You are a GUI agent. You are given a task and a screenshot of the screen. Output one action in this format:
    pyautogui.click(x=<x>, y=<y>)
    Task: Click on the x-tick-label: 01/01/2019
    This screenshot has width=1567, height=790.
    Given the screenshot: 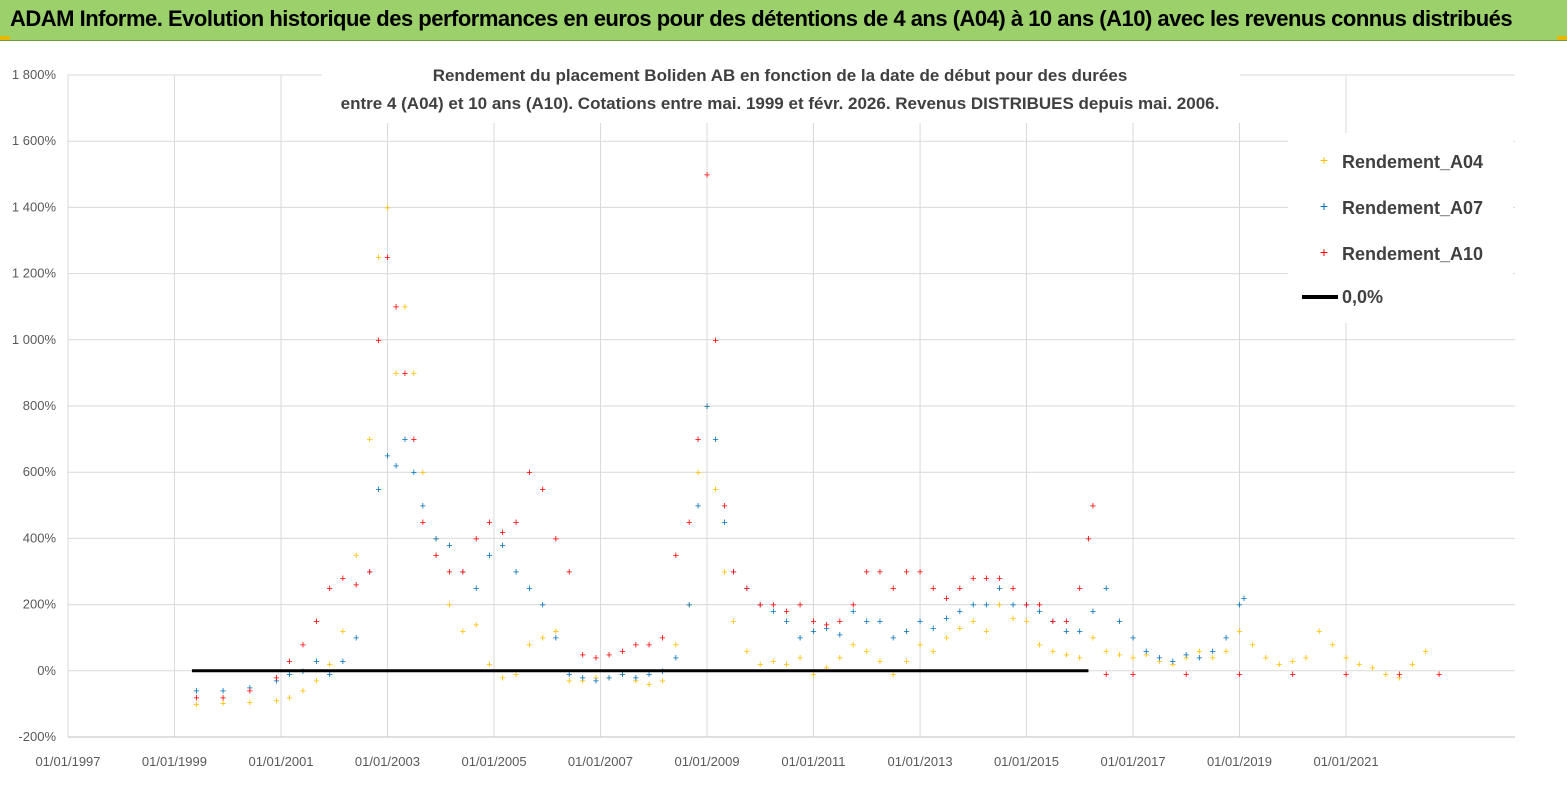 What is the action you would take?
    pyautogui.click(x=1239, y=761)
    